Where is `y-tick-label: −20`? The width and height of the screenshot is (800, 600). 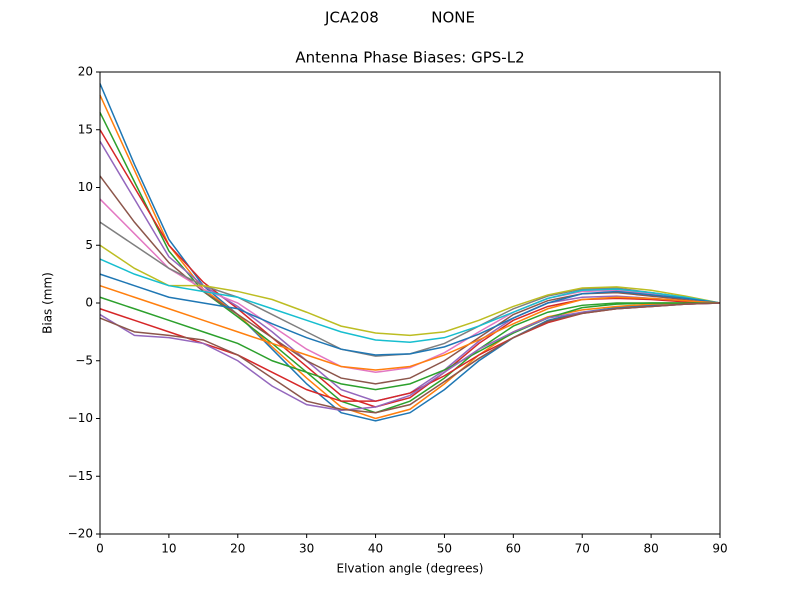
y-tick-label: −20 is located at coordinates (80, 534).